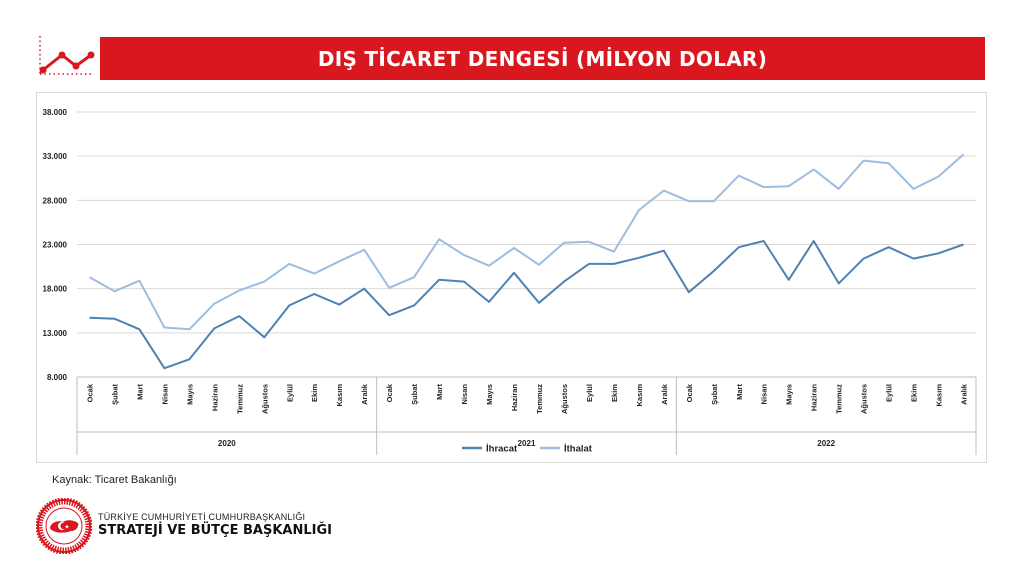  Describe the element at coordinates (578, 449) in the screenshot. I see `legend-label: İthalat` at that location.